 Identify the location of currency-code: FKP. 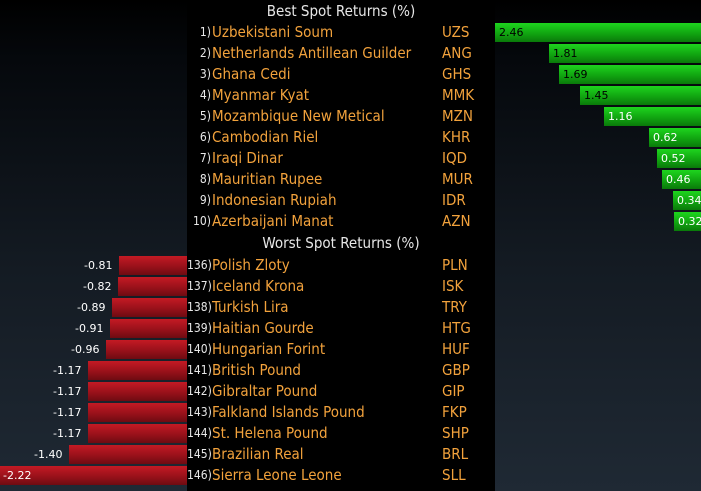
(454, 412).